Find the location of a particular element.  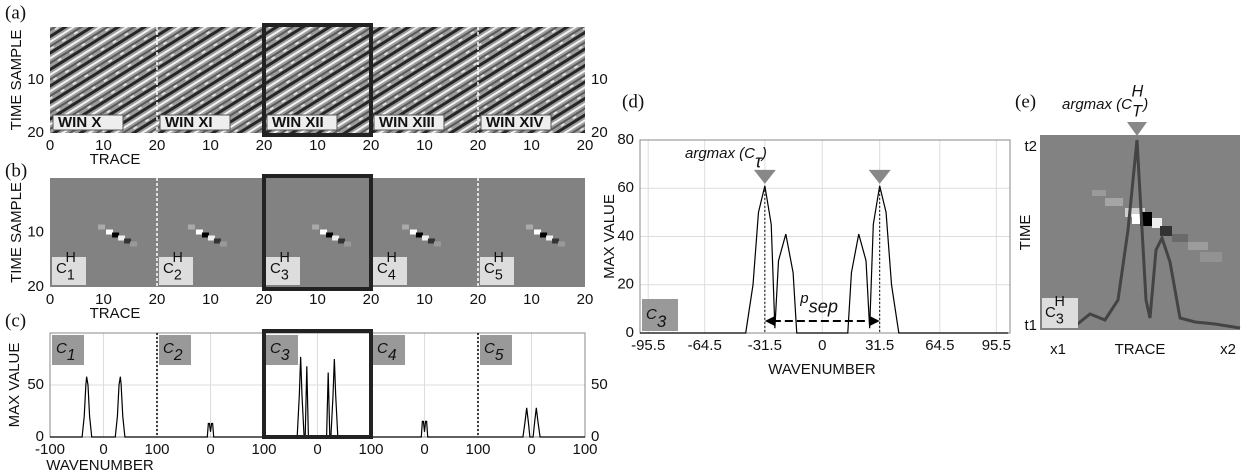

series-label: C3 is located at coordinates (280, 352).